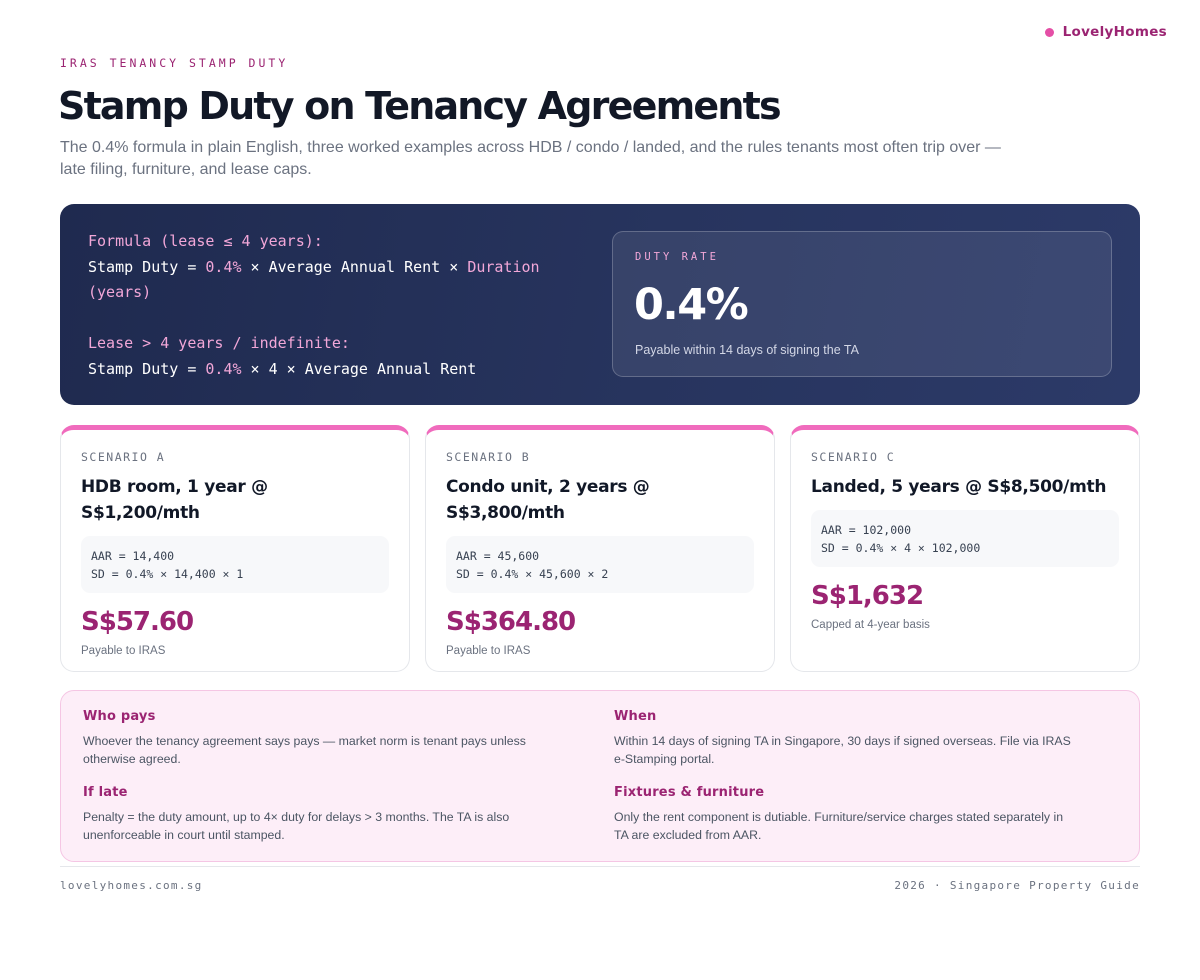  What do you see at coordinates (123, 457) in the screenshot?
I see `scenario-label: SCENARIO A` at bounding box center [123, 457].